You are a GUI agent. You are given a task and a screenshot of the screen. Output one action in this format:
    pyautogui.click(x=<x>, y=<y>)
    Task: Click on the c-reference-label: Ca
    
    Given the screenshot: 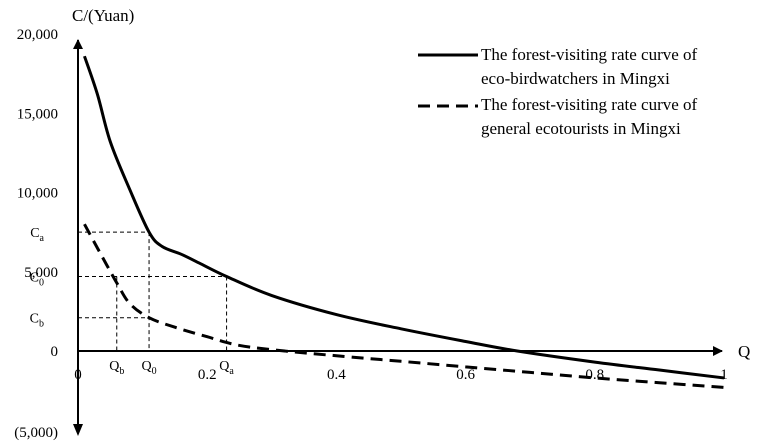 What is the action you would take?
    pyautogui.click(x=37, y=235)
    